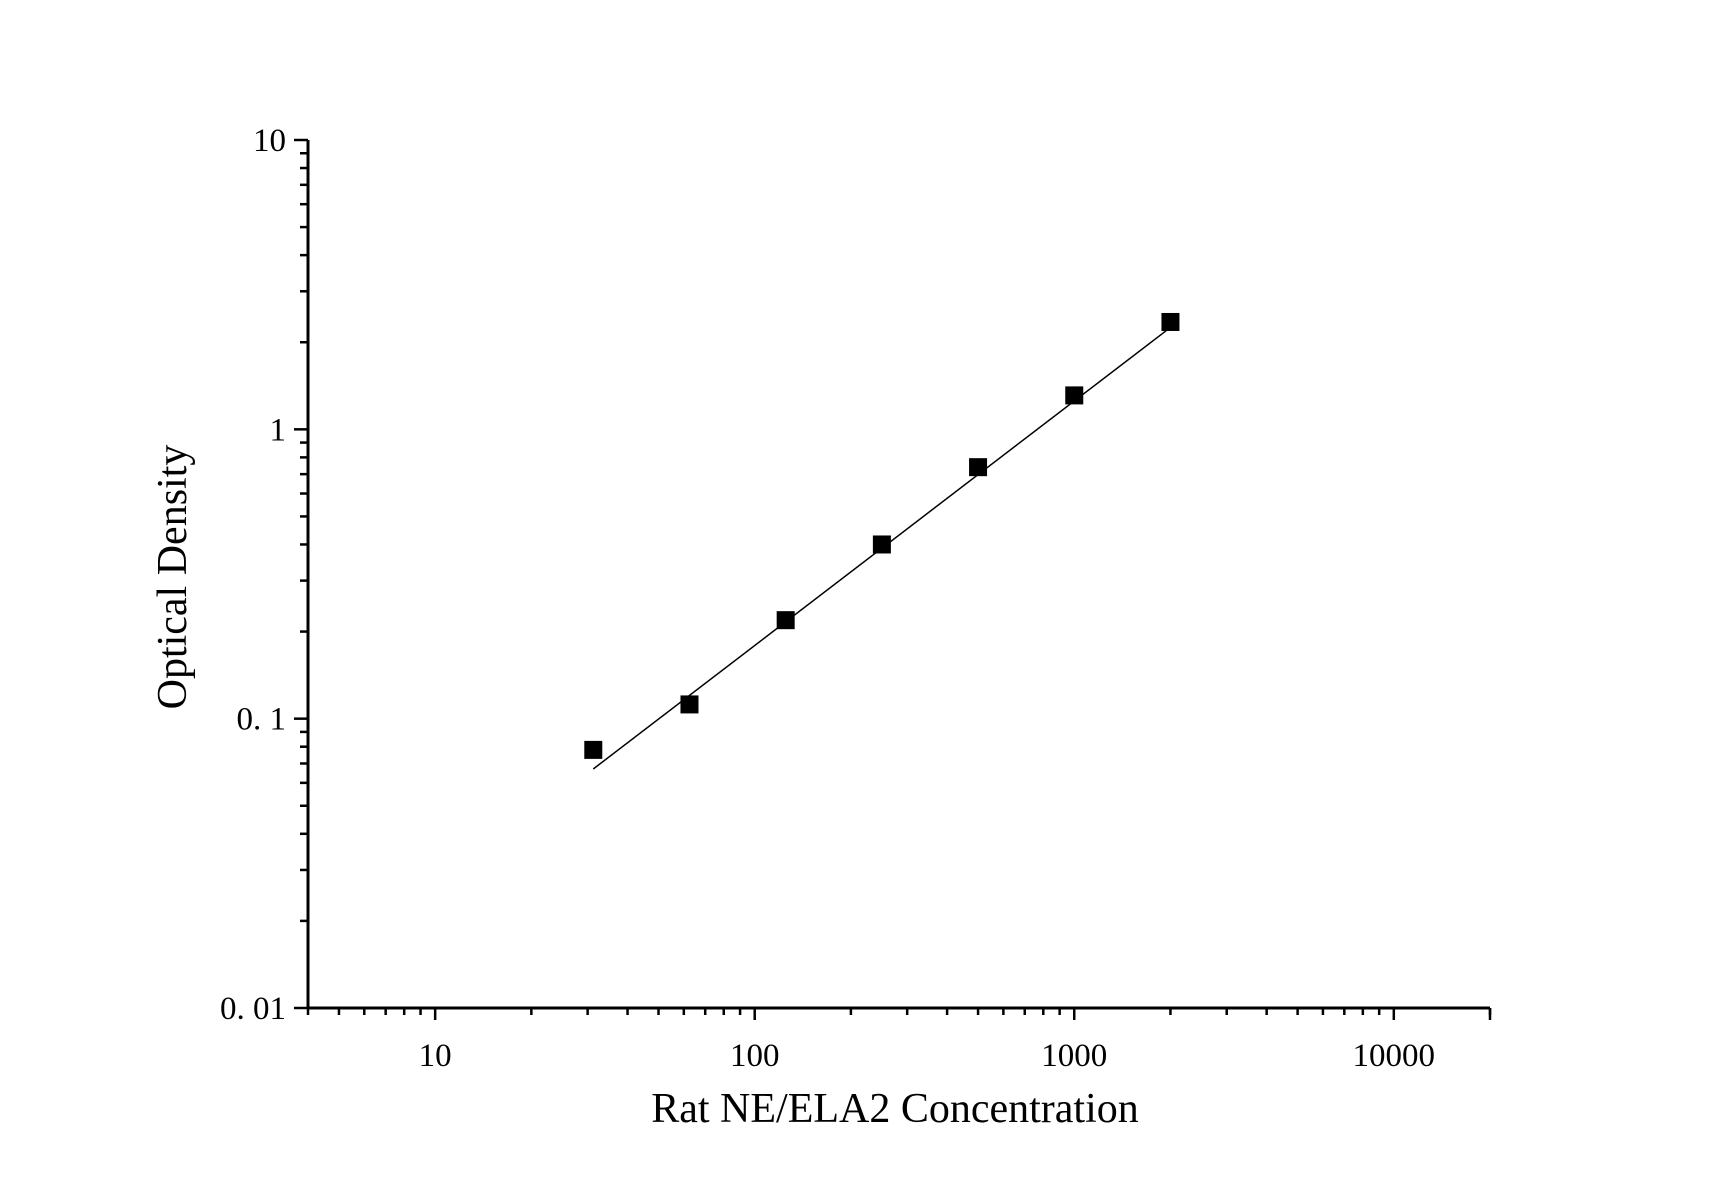 The image size is (1710, 1200). What do you see at coordinates (895, 1109) in the screenshot?
I see `x-axis-title: Rat NE/ELA2 Concentration` at bounding box center [895, 1109].